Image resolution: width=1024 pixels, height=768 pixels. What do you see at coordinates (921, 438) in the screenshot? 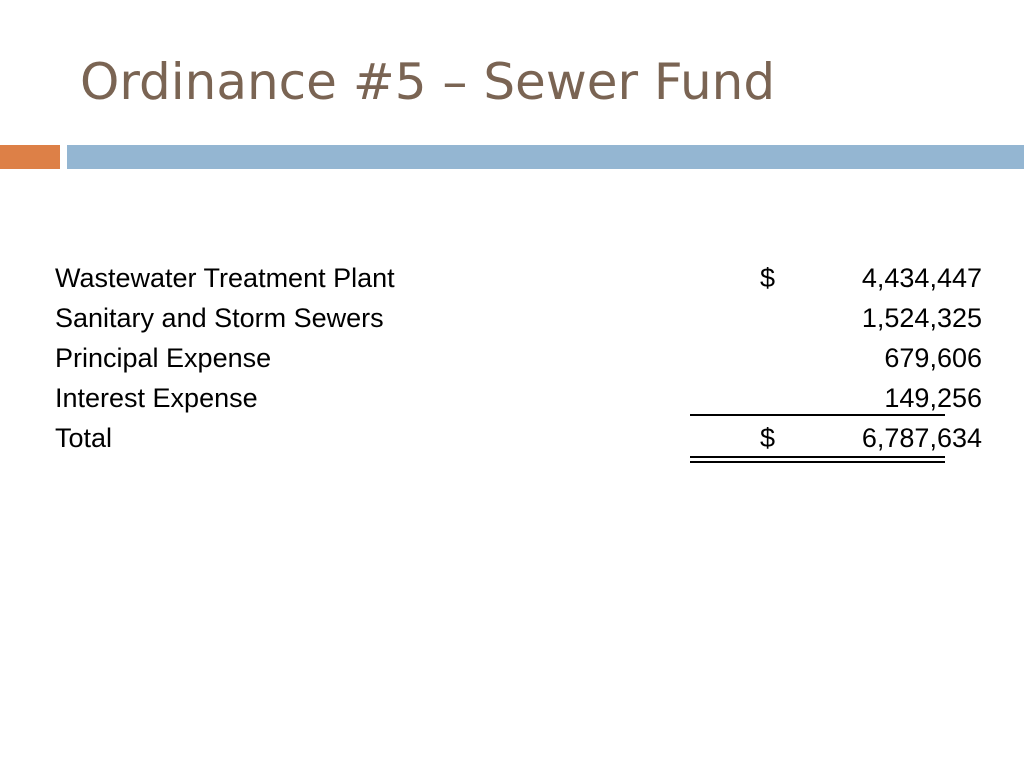
I see `total-amount: 6,787,634` at bounding box center [921, 438].